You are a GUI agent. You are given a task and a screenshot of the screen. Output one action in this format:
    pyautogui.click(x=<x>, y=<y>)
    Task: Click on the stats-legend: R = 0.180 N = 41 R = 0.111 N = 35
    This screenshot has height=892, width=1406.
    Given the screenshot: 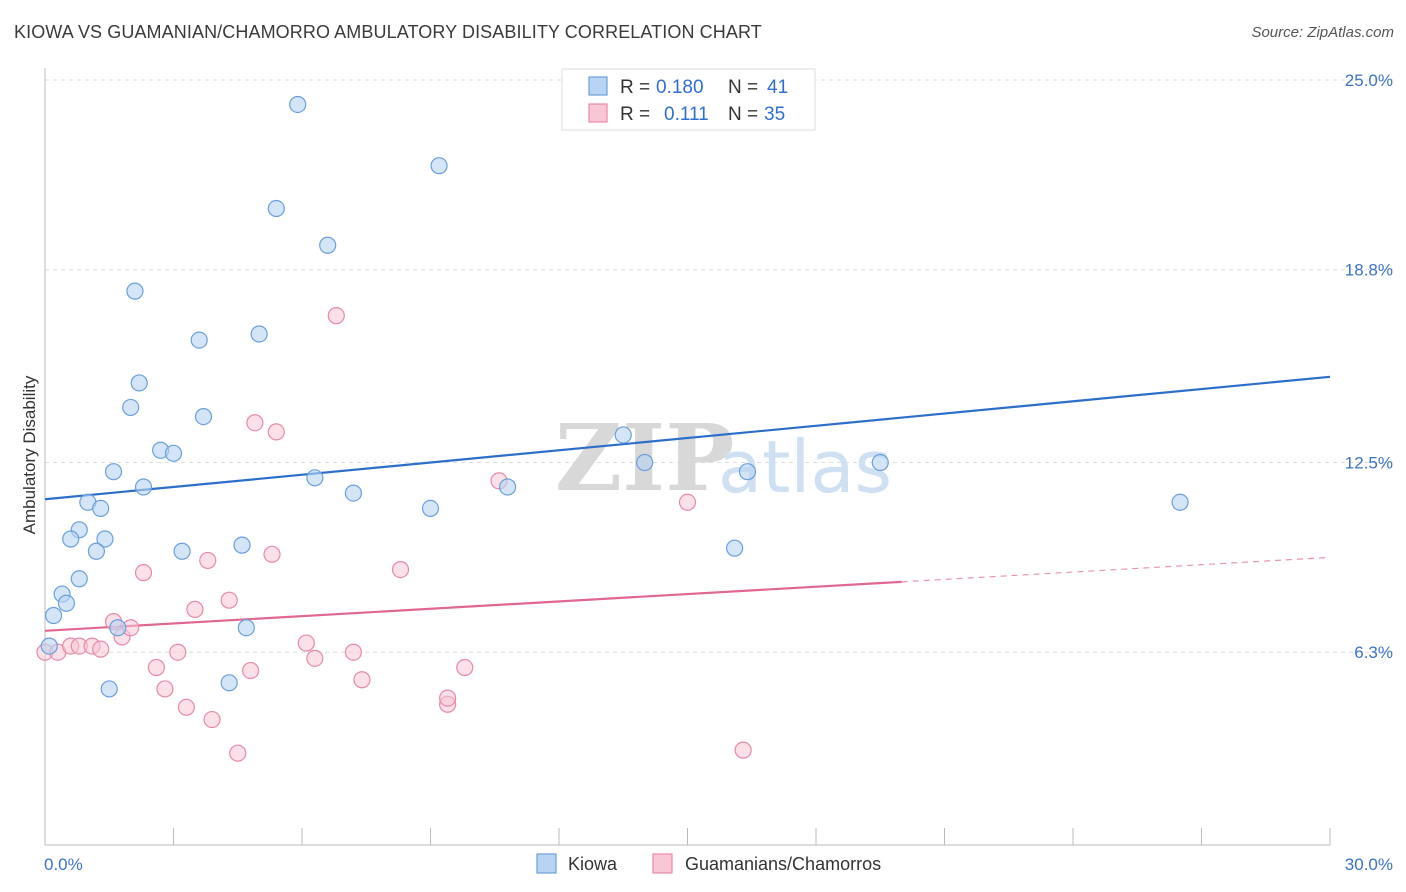 What is the action you would take?
    pyautogui.click(x=688, y=99)
    